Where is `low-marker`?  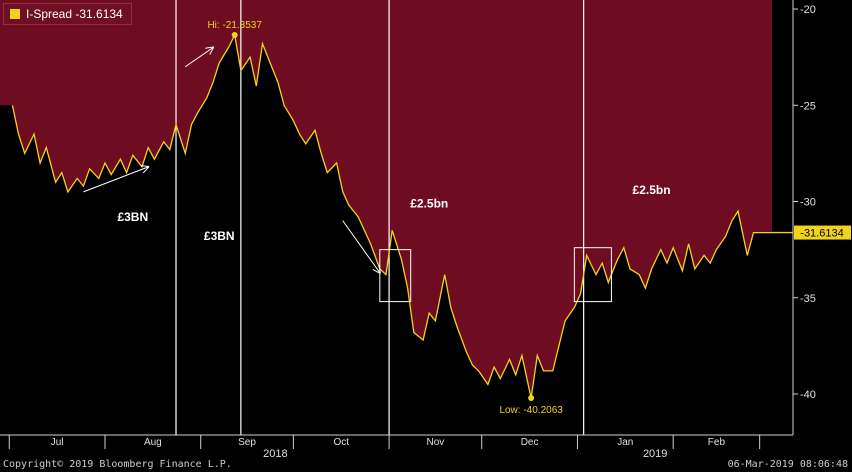 low-marker is located at coordinates (531, 397).